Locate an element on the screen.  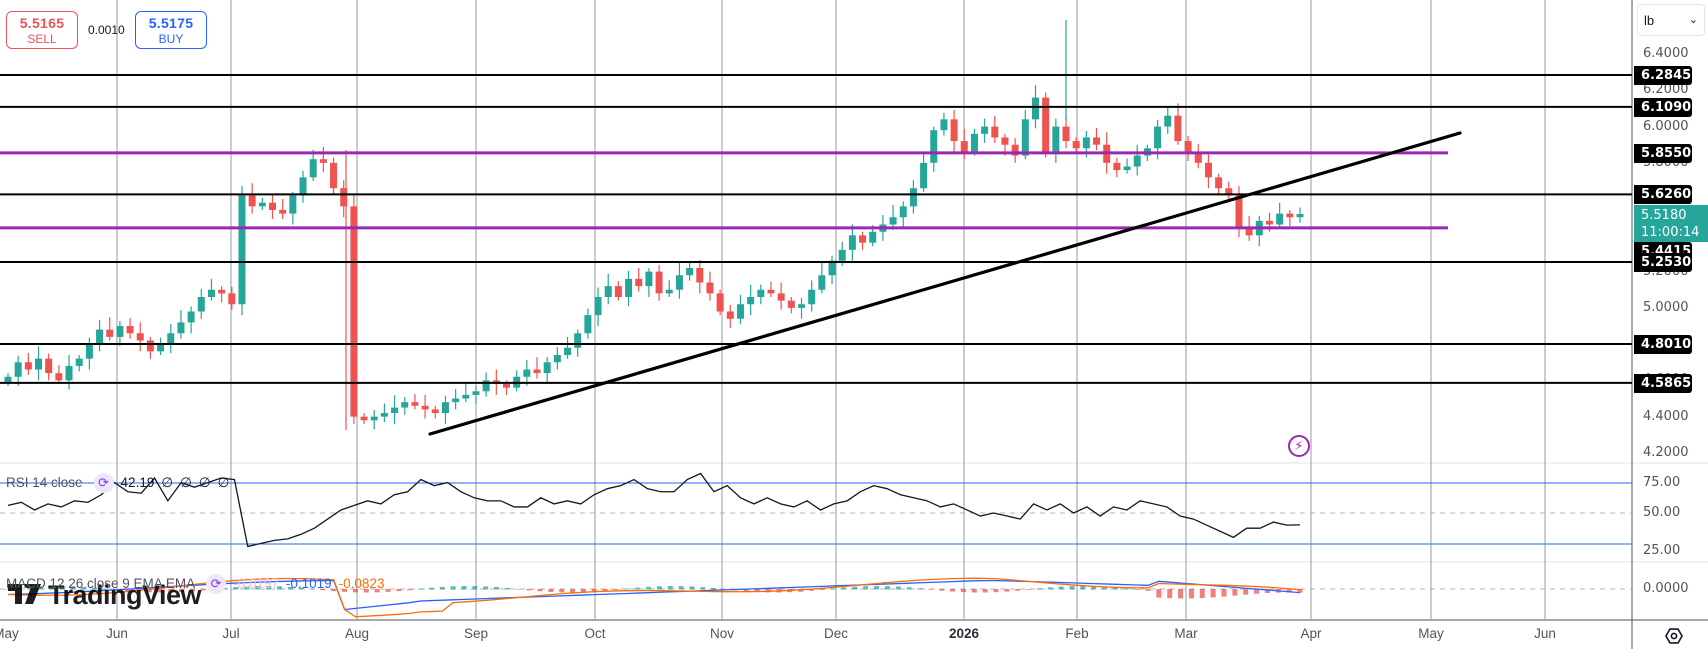
month-label: Mar is located at coordinates (1186, 633).